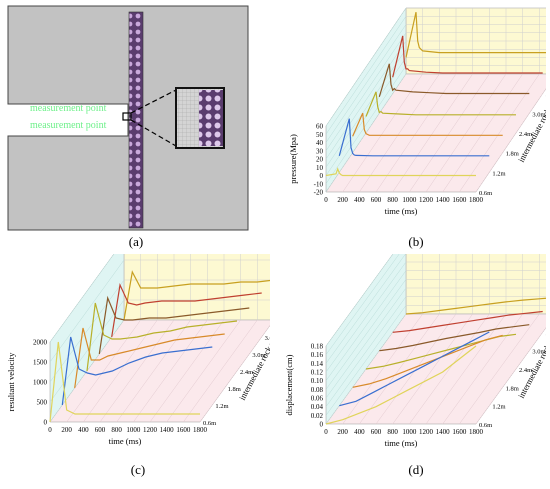 The width and height of the screenshot is (550, 489). What do you see at coordinates (319, 193) in the screenshot?
I see `y-tick-label: -20` at bounding box center [319, 193].